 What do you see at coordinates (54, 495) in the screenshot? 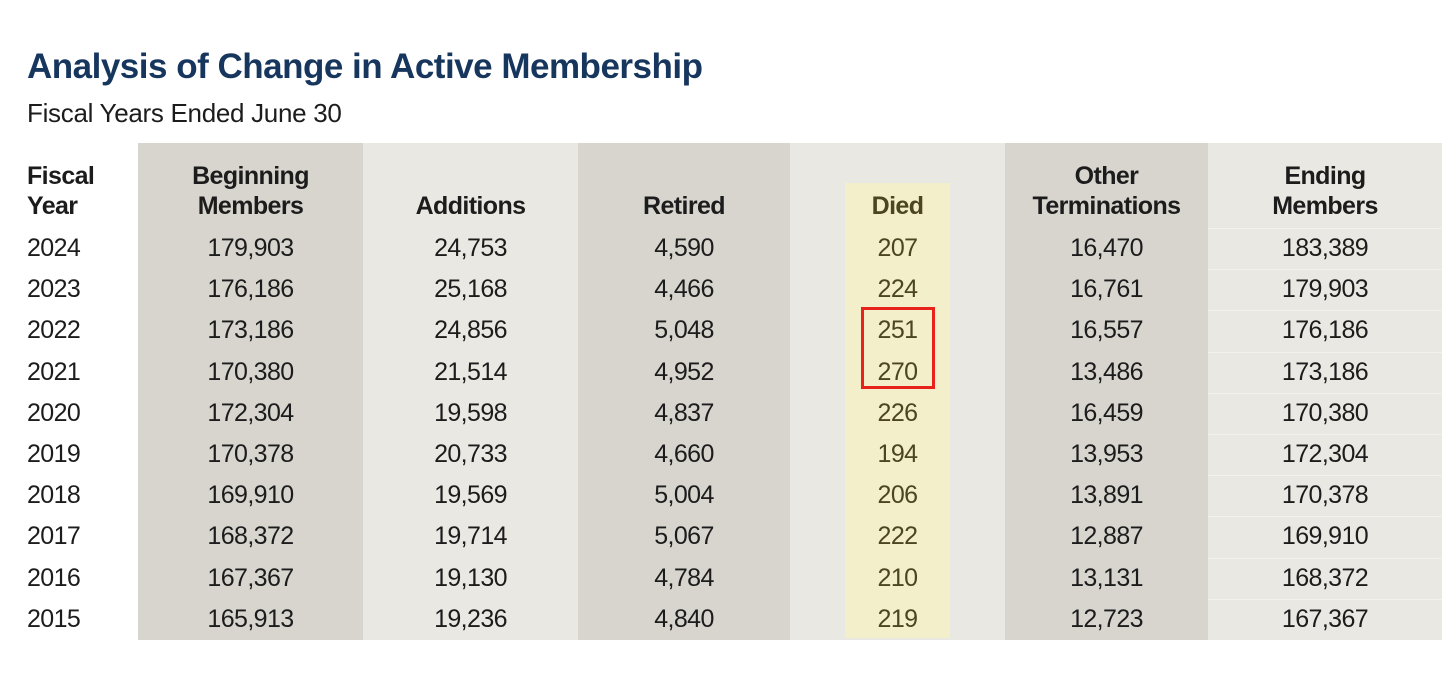
I see `cell-fiscal-year: 2018` at bounding box center [54, 495].